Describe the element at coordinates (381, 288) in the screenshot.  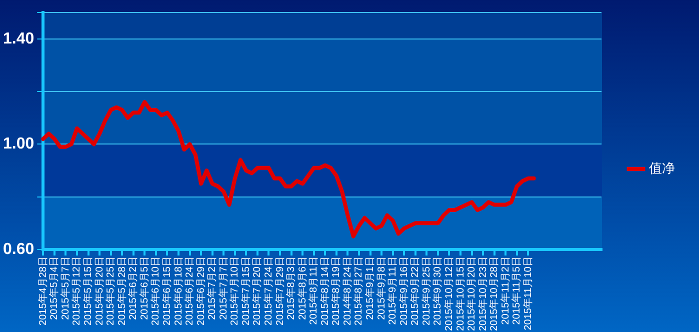
I see `x-tick-label: 2015年9月8日` at that location.